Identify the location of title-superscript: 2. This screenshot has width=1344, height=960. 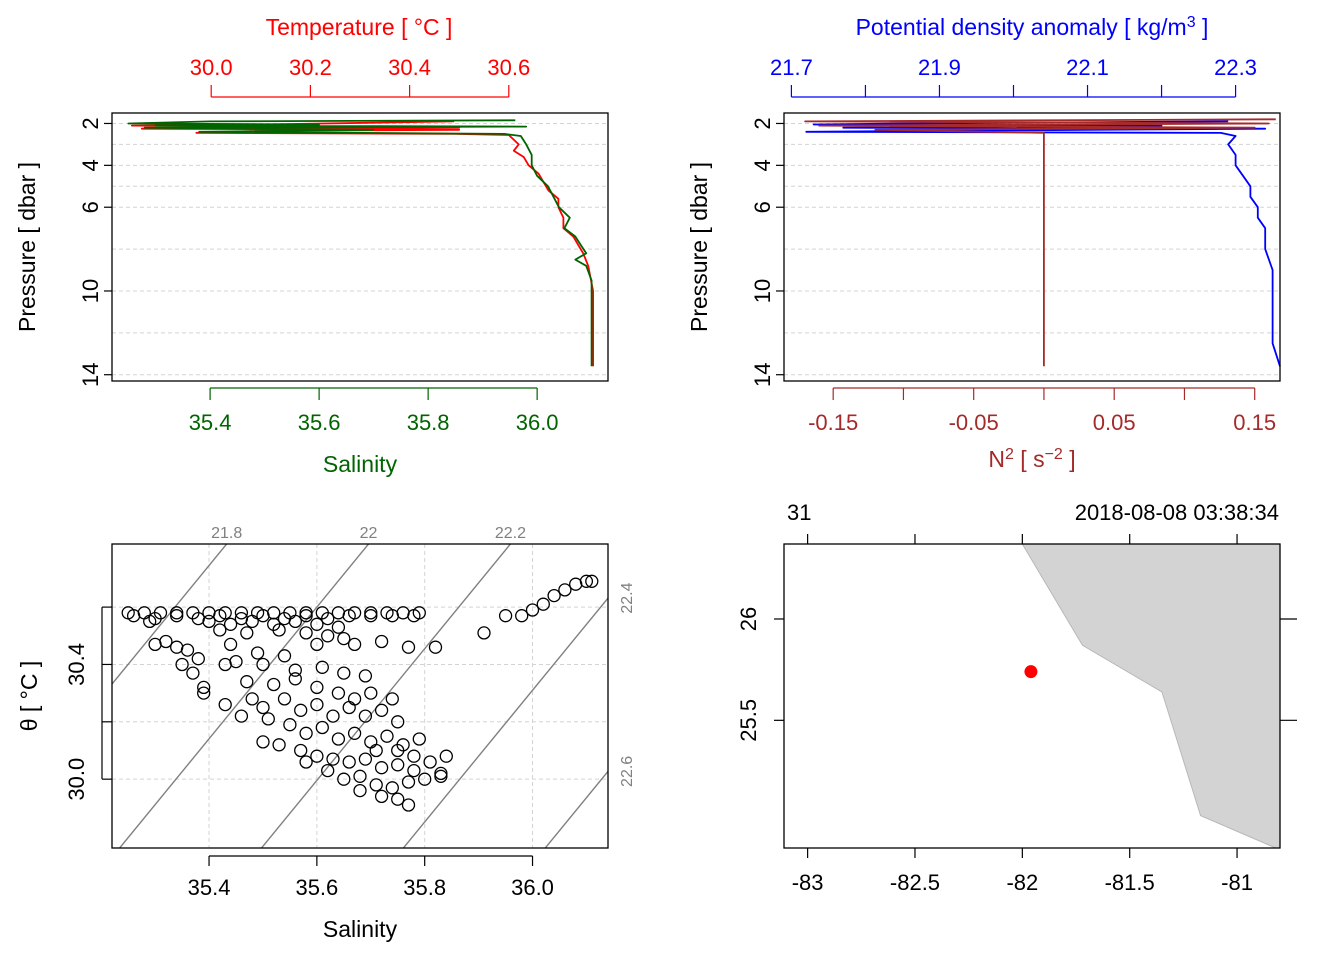
(1009, 454).